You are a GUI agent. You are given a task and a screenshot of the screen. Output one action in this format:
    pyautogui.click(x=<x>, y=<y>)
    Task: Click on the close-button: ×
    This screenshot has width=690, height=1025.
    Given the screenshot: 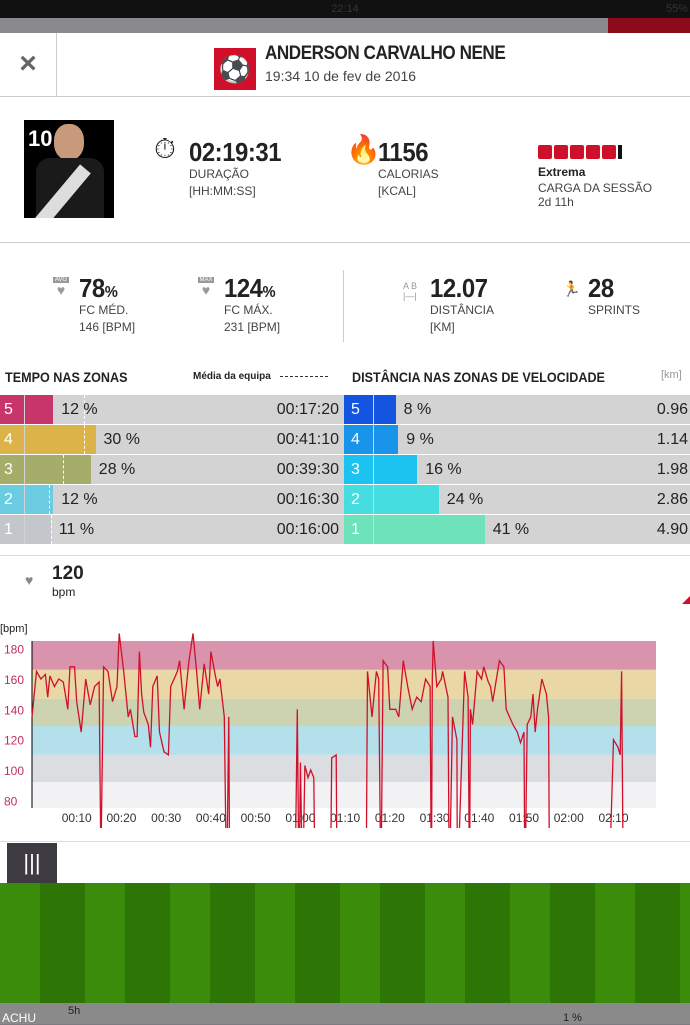 What is the action you would take?
    pyautogui.click(x=28, y=65)
    